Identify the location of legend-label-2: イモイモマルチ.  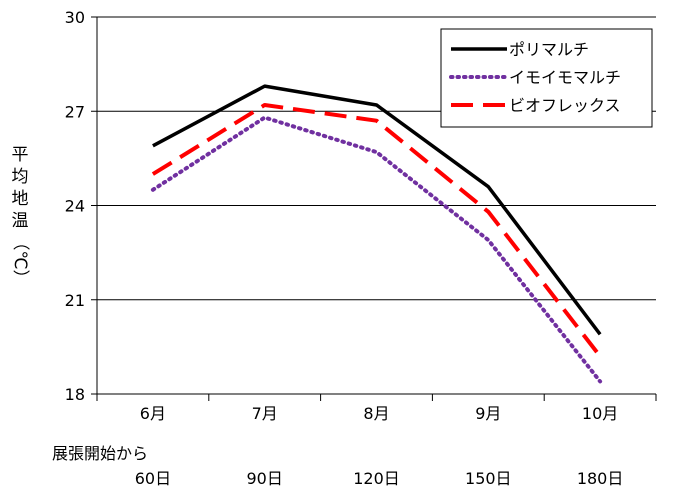
(565, 77).